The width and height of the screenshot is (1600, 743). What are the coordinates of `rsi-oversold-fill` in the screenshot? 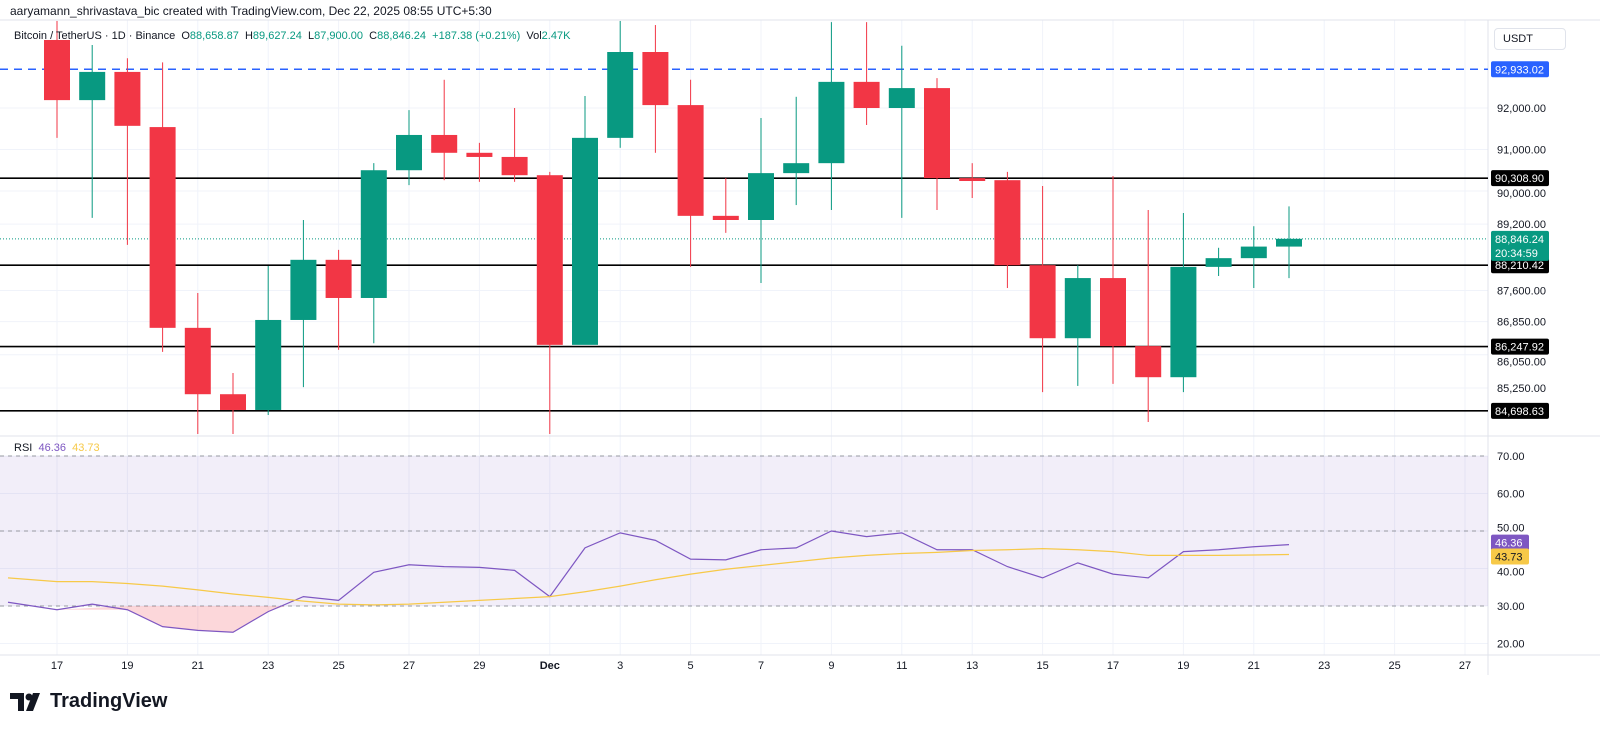 It's located at (171, 619).